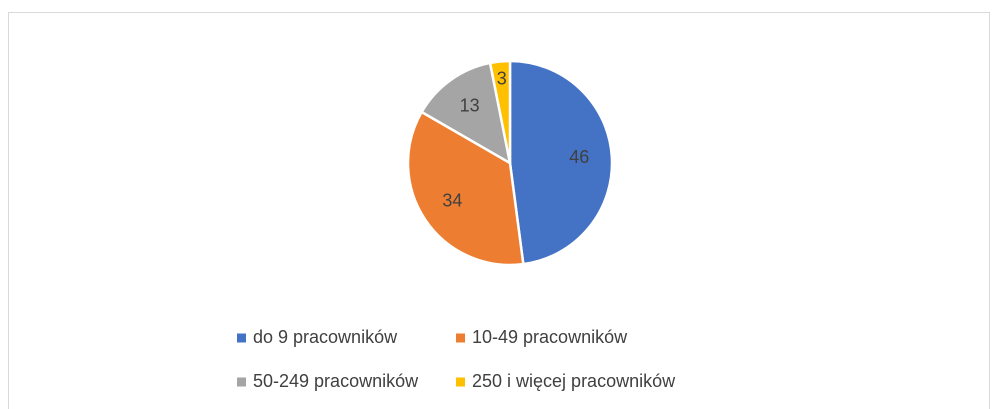 The image size is (997, 409). Describe the element at coordinates (502, 79) in the screenshot. I see `data-label: 3` at that location.